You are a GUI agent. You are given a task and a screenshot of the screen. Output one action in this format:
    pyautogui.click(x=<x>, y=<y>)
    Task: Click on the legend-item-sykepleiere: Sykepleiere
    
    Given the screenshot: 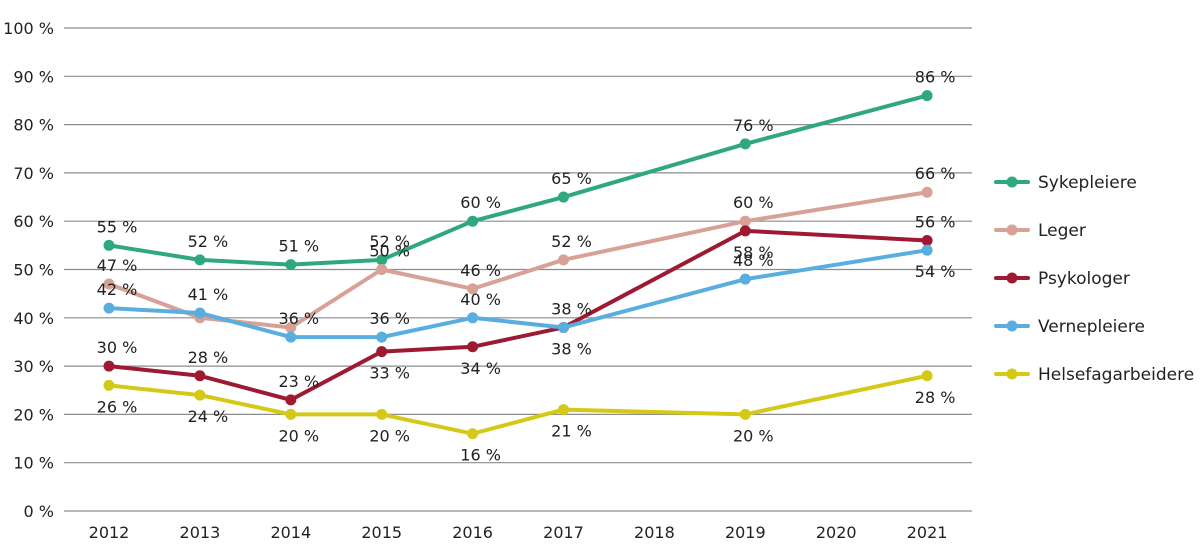 What is the action you would take?
    pyautogui.click(x=1065, y=183)
    